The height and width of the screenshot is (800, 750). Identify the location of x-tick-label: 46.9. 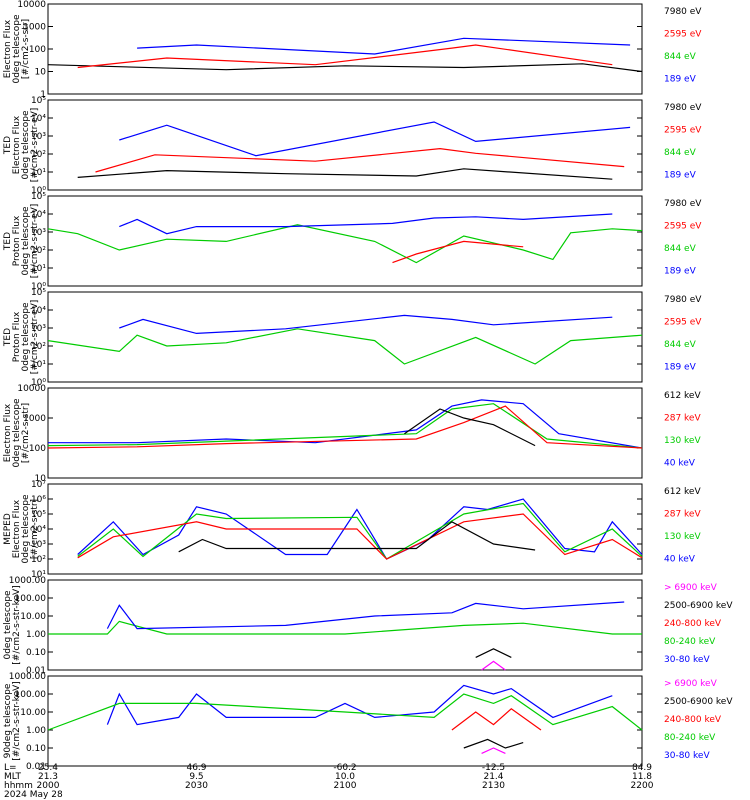
(196, 768).